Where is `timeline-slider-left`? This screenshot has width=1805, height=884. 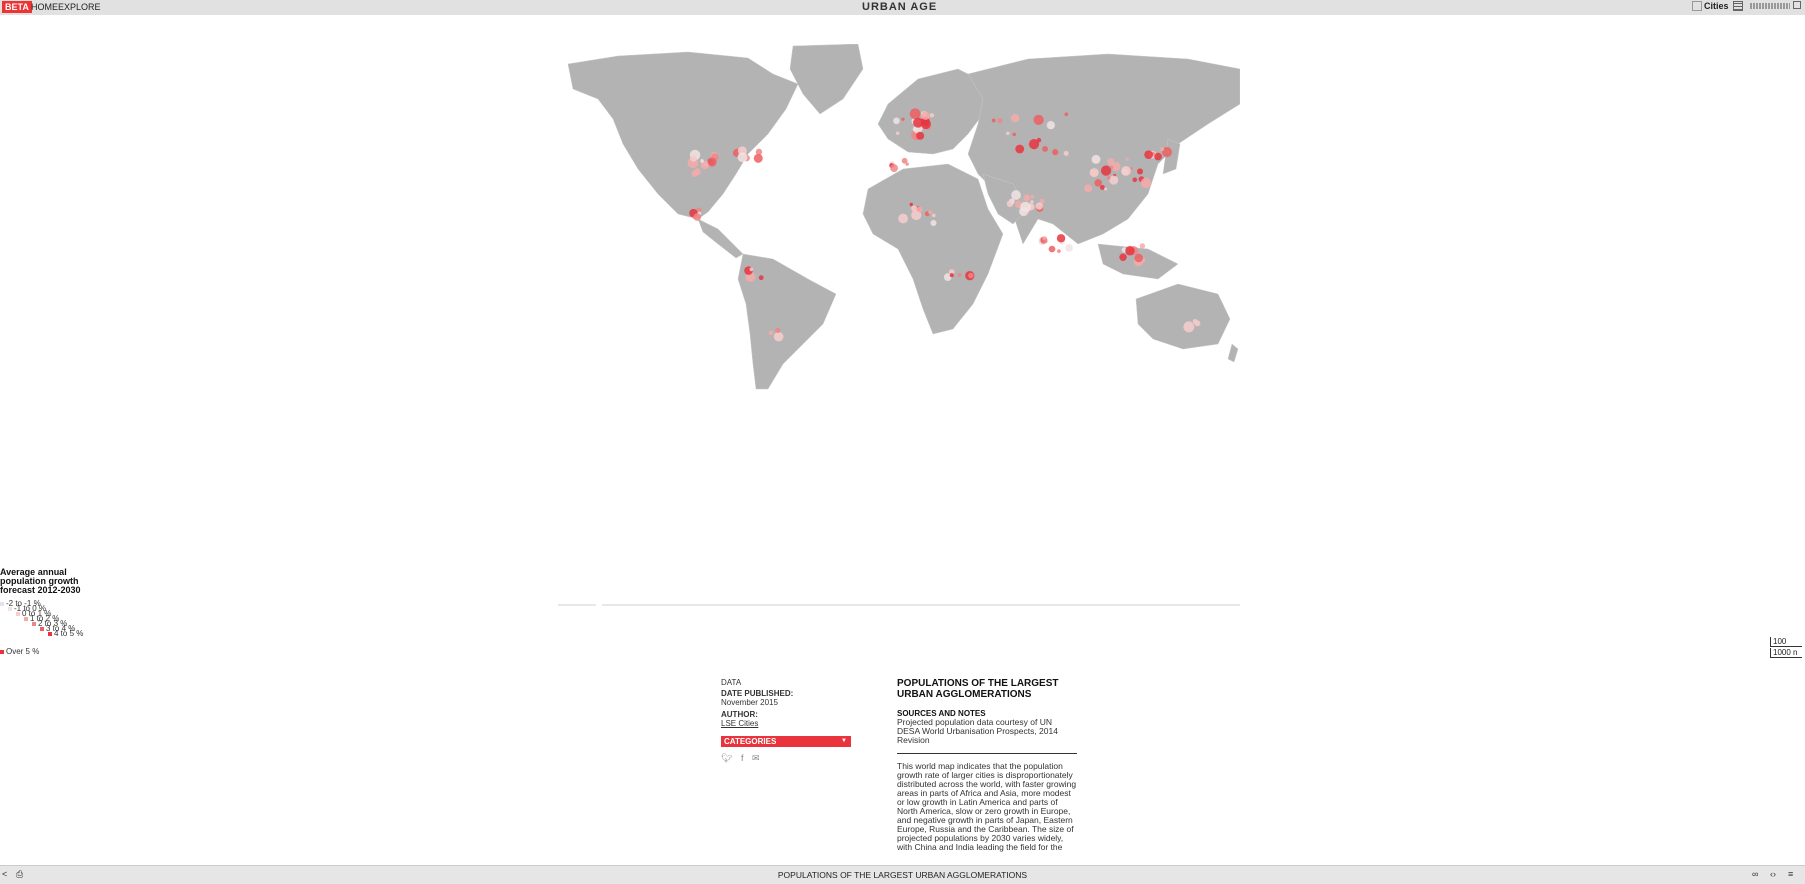
timeline-slider-left is located at coordinates (577, 605).